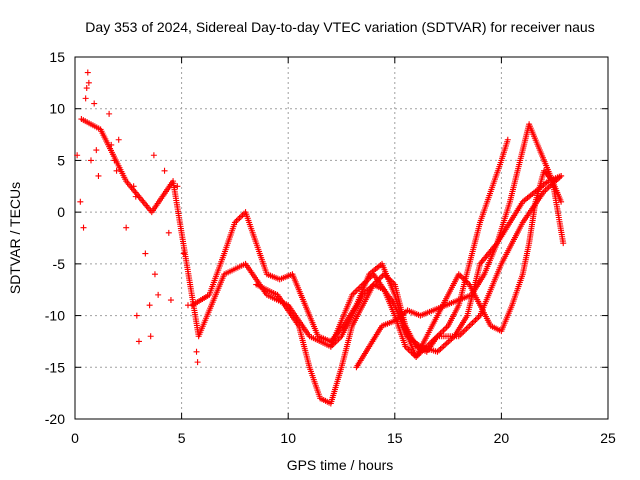  What do you see at coordinates (59, 264) in the screenshot?
I see `y-tick-label: -5` at bounding box center [59, 264].